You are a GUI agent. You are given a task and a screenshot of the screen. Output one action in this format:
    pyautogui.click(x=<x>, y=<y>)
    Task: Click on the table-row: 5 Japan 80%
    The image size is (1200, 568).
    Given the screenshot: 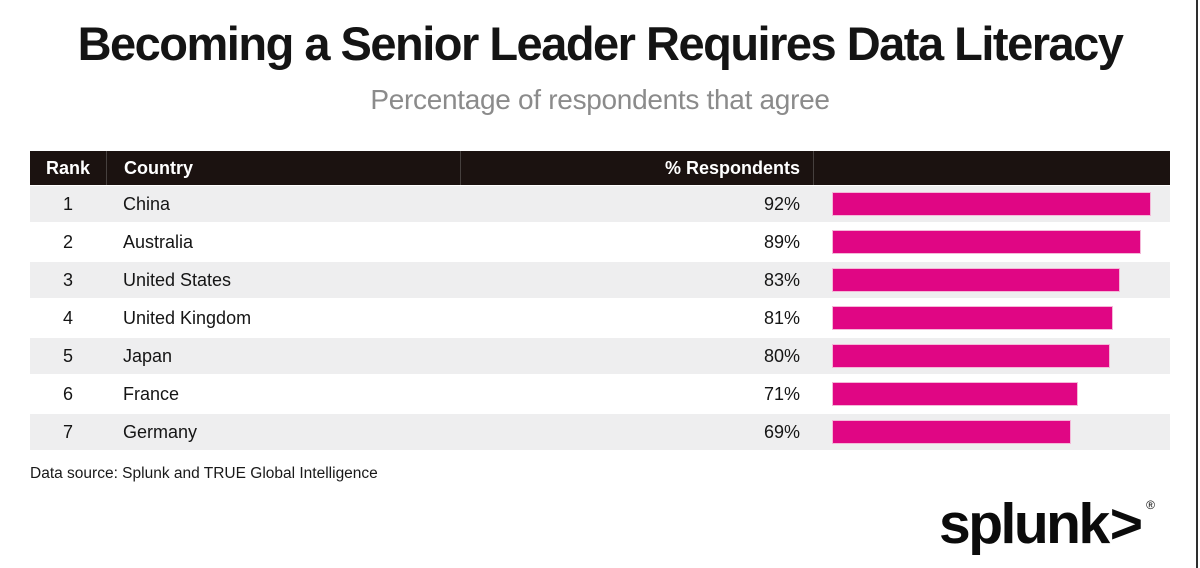 What is the action you would take?
    pyautogui.click(x=600, y=357)
    